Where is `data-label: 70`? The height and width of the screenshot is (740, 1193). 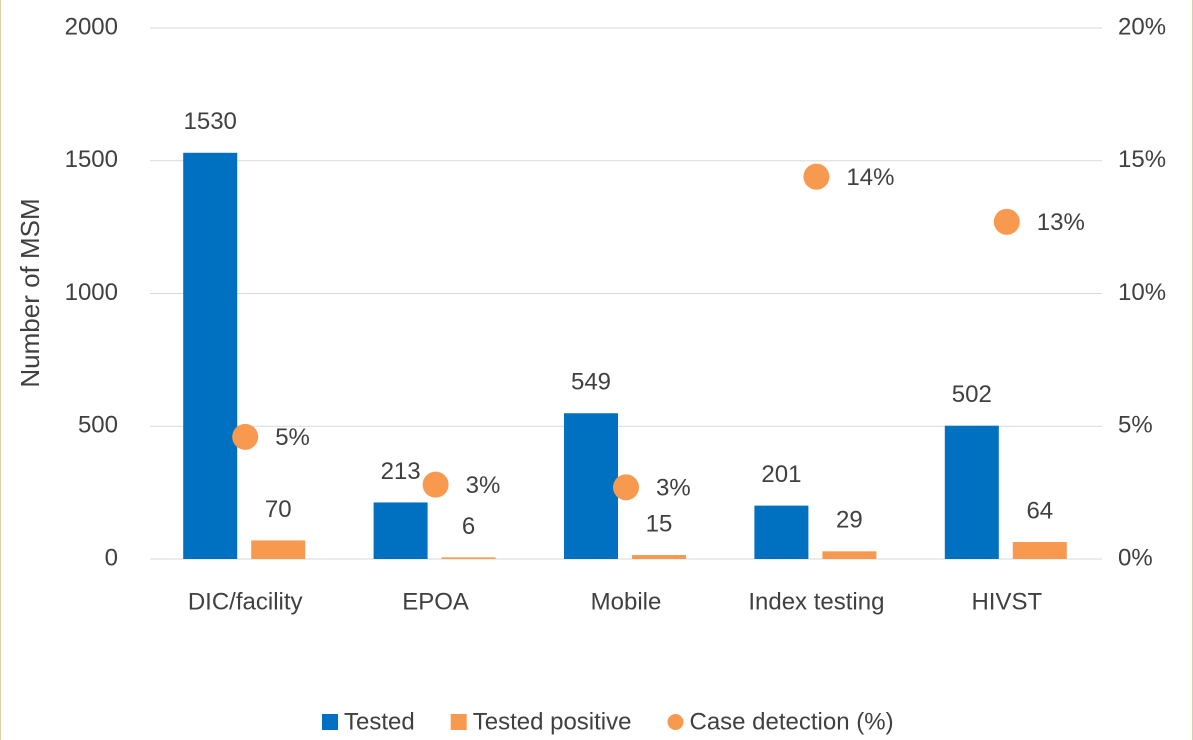
data-label: 70 is located at coordinates (278, 509).